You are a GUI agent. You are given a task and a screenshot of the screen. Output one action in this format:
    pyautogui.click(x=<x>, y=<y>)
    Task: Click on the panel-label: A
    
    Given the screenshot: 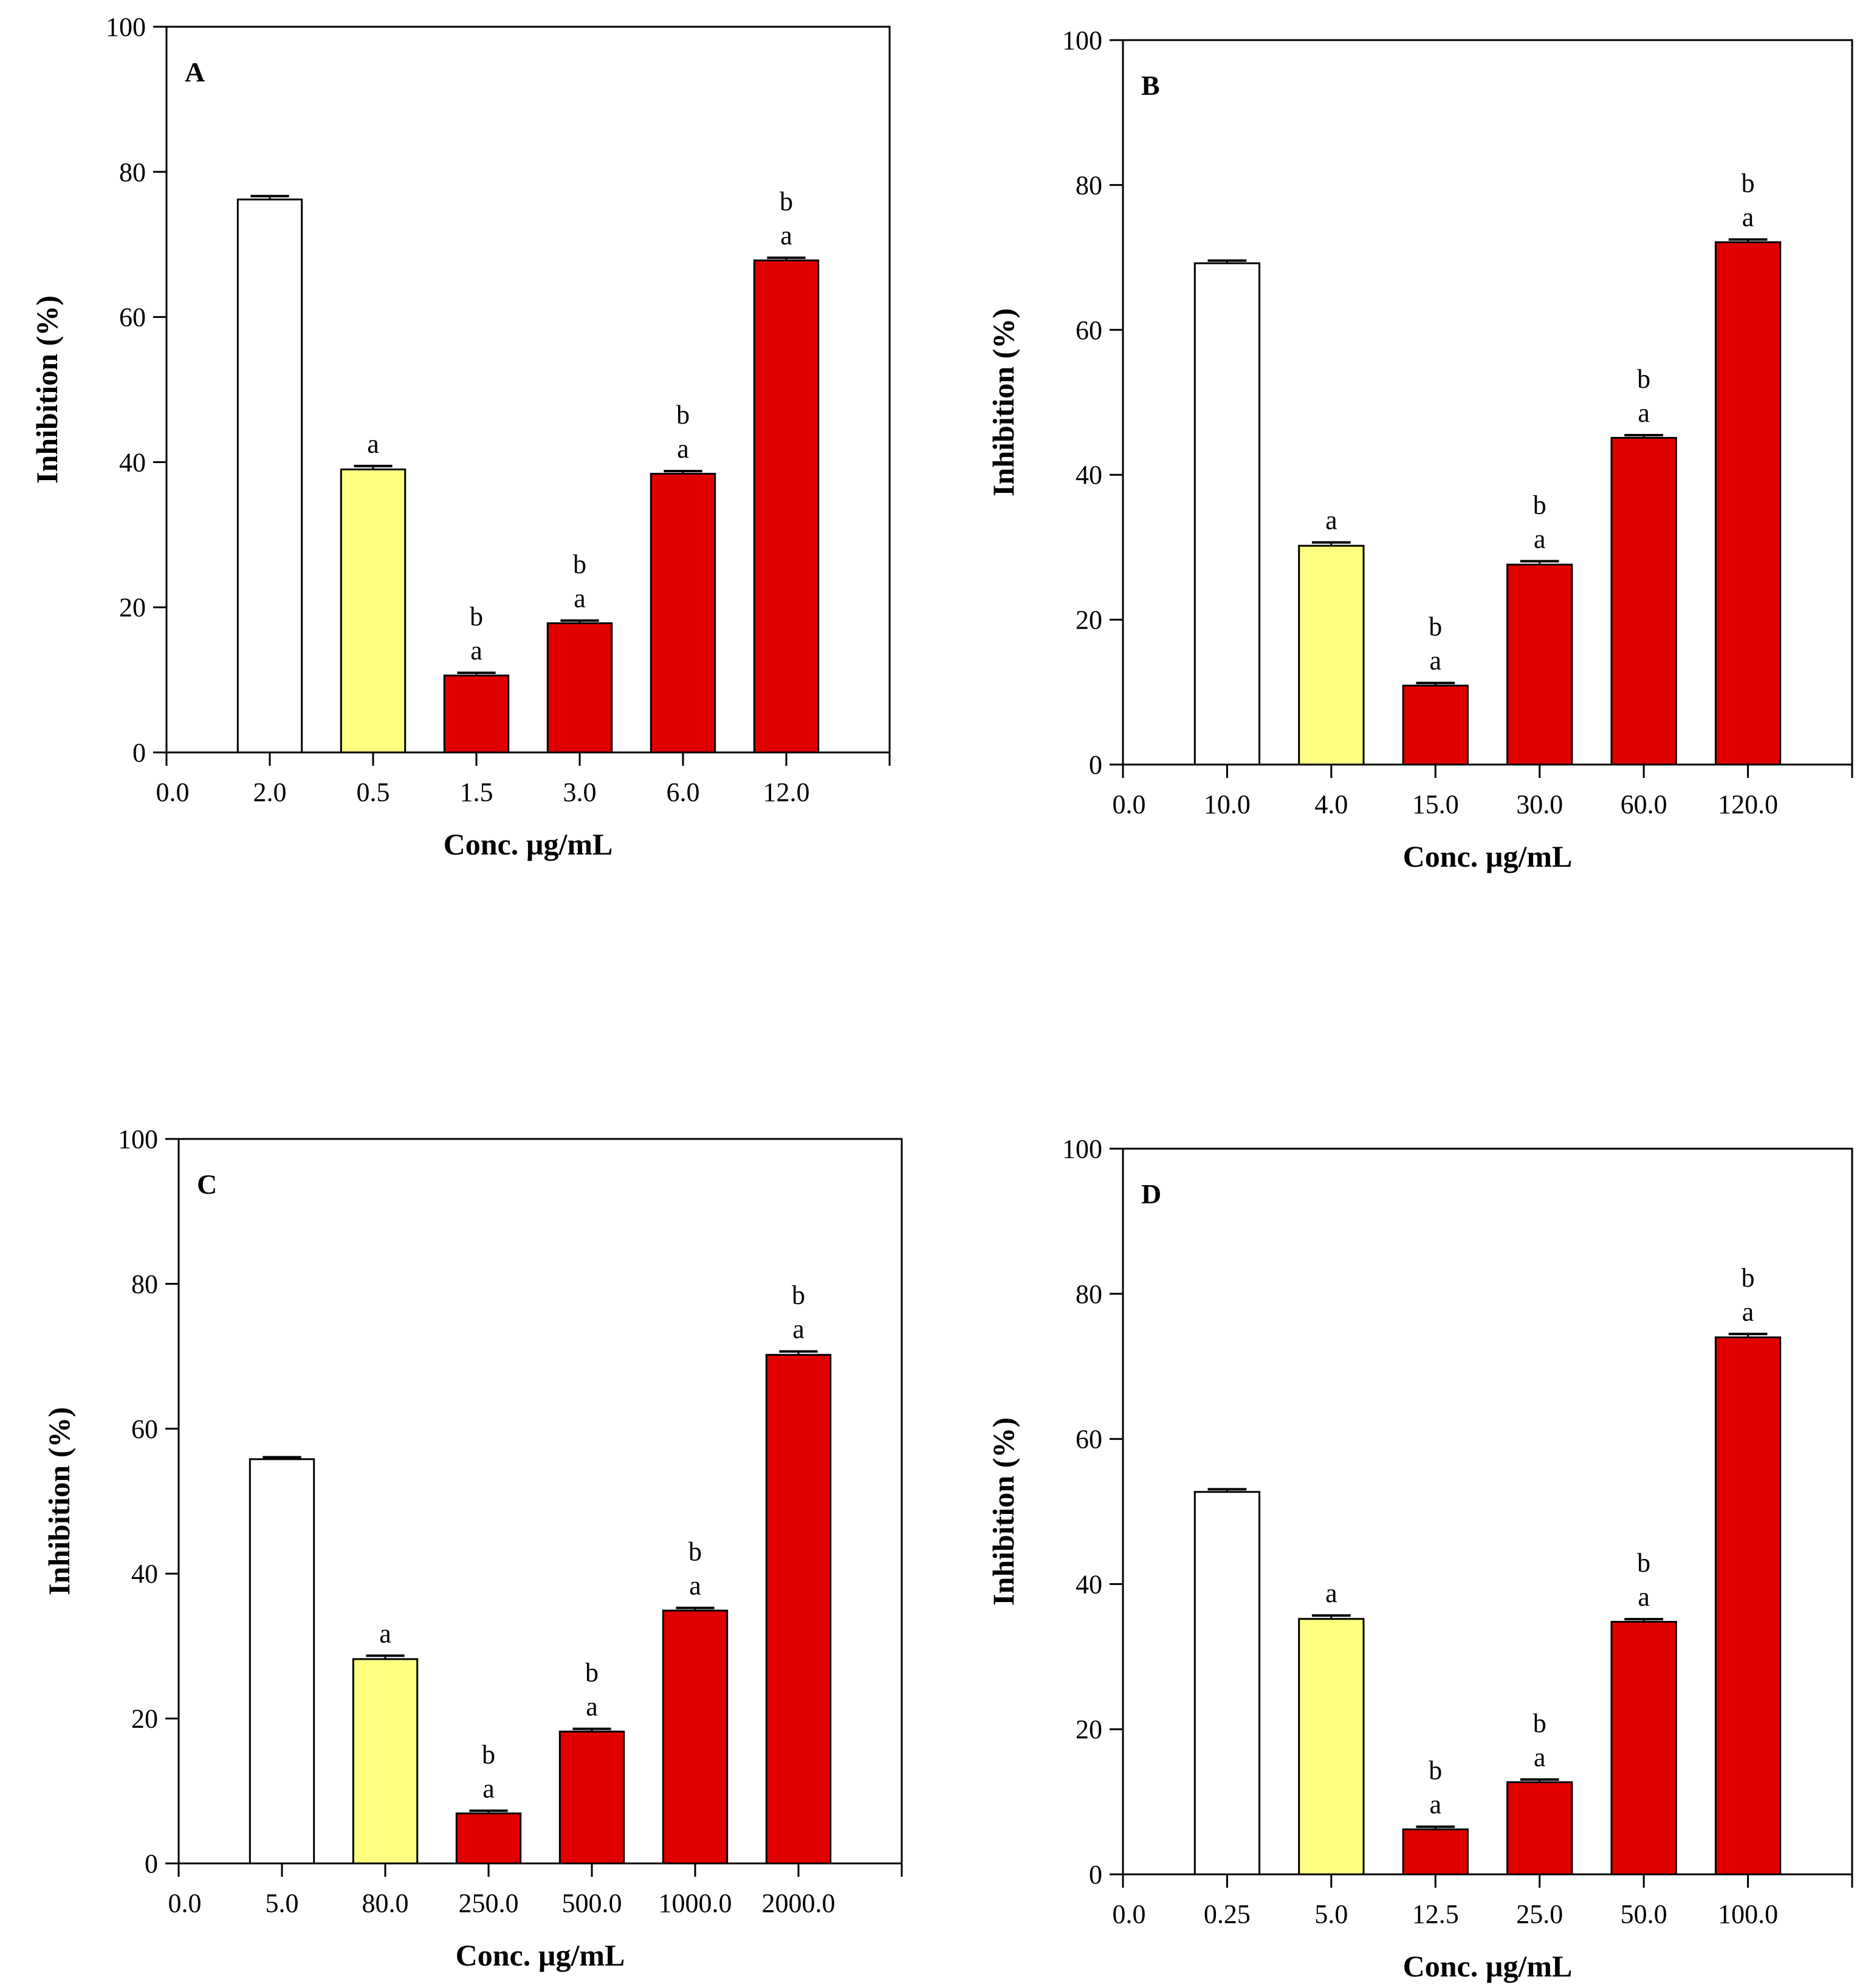 What is the action you would take?
    pyautogui.click(x=195, y=72)
    